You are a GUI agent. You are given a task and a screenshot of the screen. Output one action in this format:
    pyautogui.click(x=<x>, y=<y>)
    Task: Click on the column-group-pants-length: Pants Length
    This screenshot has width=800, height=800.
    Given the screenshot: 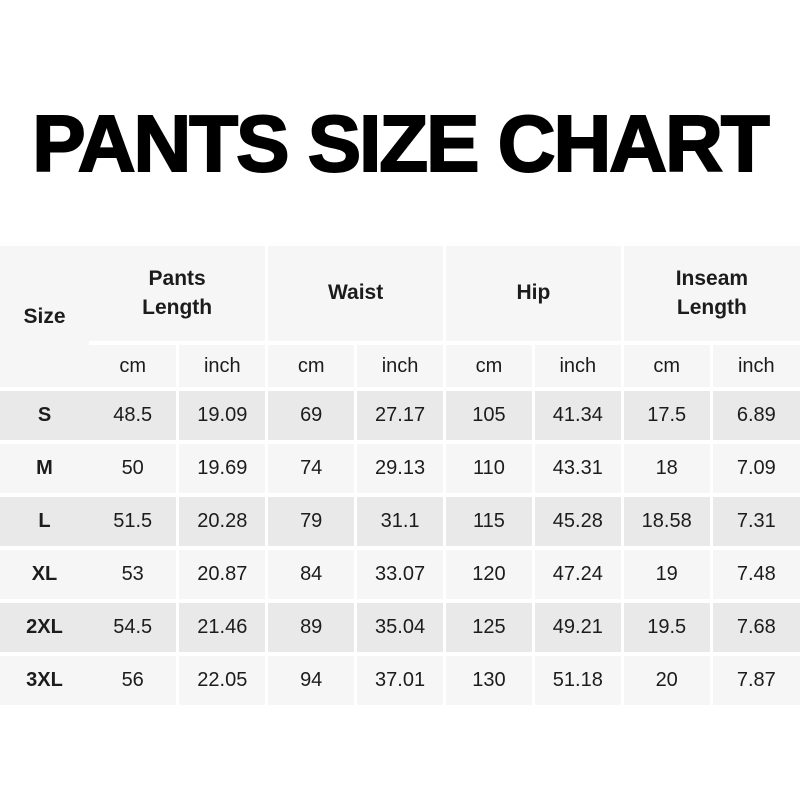 What is the action you would take?
    pyautogui.click(x=178, y=295)
    